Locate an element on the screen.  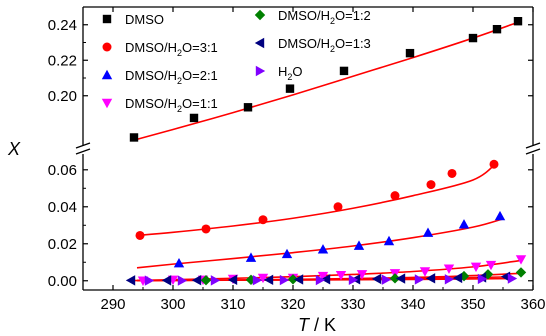
y-tick-label-0.06: 0.06 is located at coordinates (62, 170).